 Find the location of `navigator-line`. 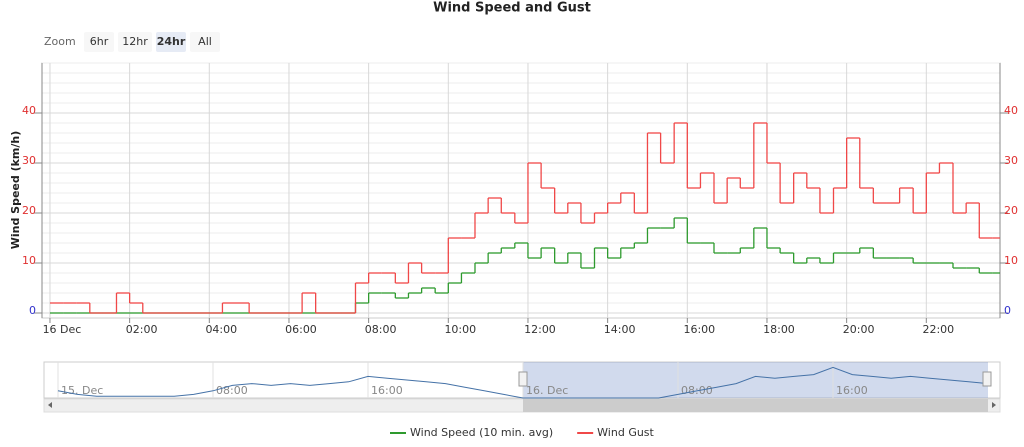

navigator-line is located at coordinates (523, 382).